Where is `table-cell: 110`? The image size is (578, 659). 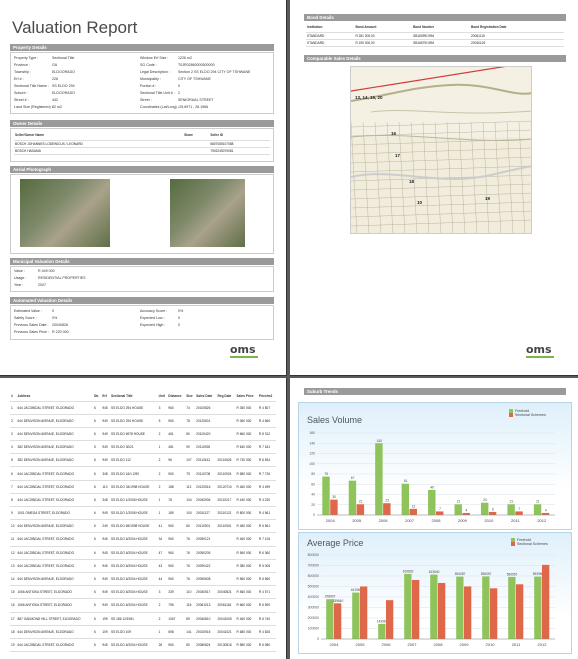
table-cell: 110 is located at coordinates (190, 592).